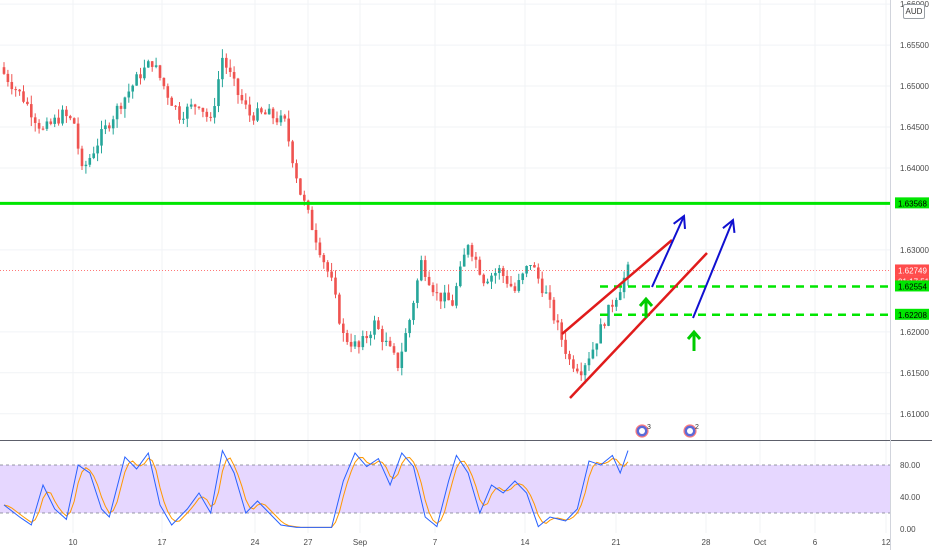  I want to click on time-tick-label: 28, so click(706, 542).